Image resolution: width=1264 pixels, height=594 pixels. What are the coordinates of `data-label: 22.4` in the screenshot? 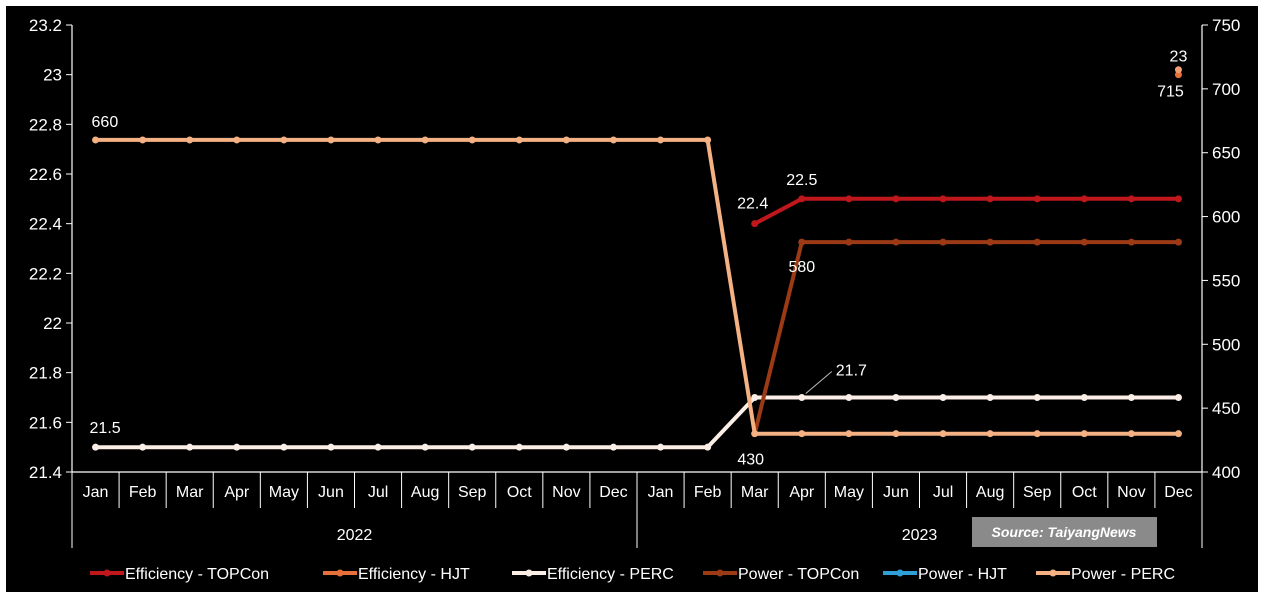 It's located at (752, 204).